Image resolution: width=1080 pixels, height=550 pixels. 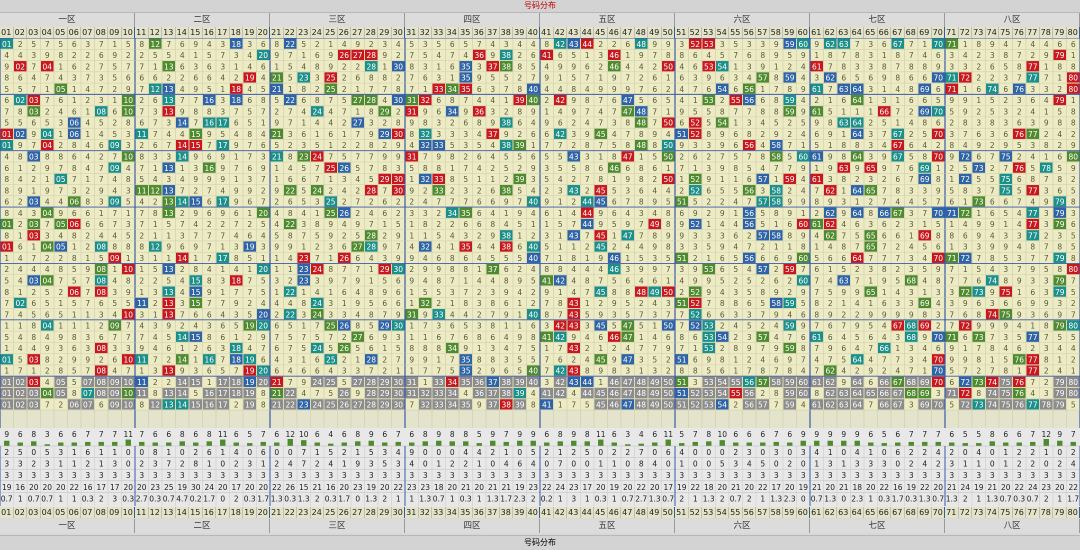 What do you see at coordinates (479, 444) in the screenshot?
I see `occurrence-bar` at bounding box center [479, 444].